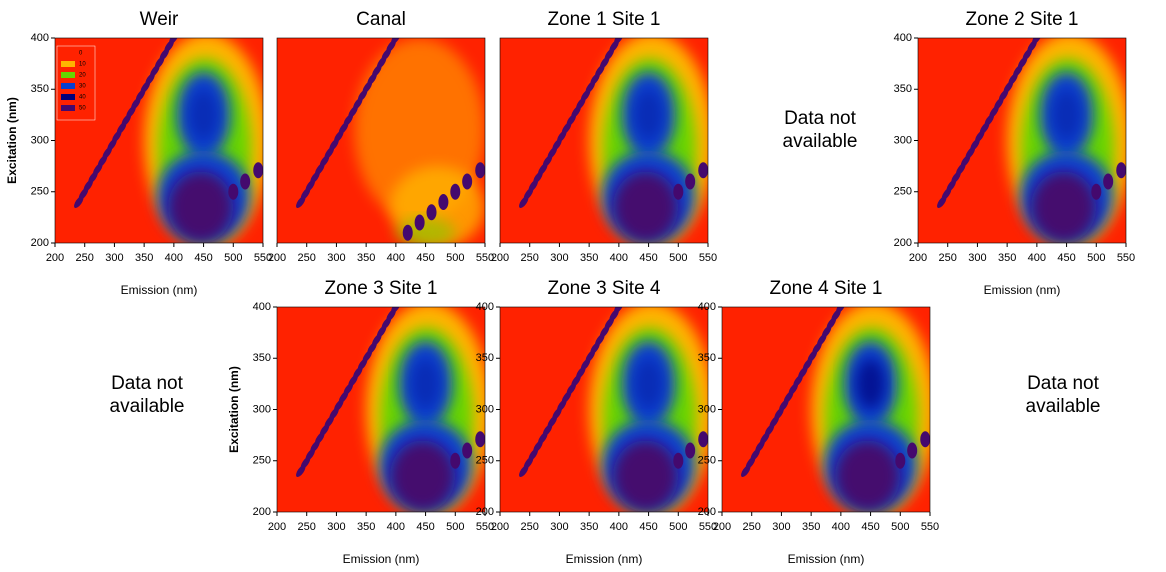 The image size is (1166, 572). I want to click on legend-label: 10, so click(82, 65).